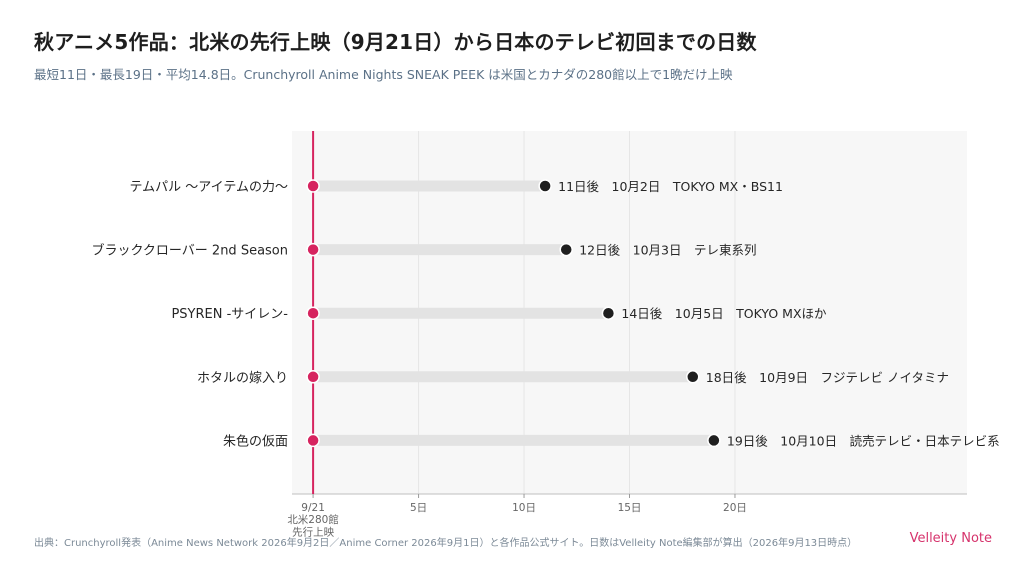  I want to click on data-label: 14日後 10月5日 TOKYO MXほか, so click(724, 313).